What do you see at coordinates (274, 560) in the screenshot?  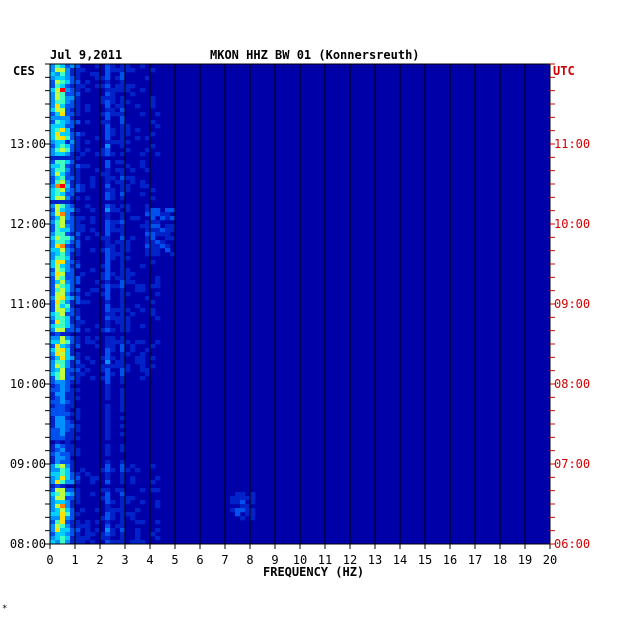 I see `x-tick-label: 9` at bounding box center [274, 560].